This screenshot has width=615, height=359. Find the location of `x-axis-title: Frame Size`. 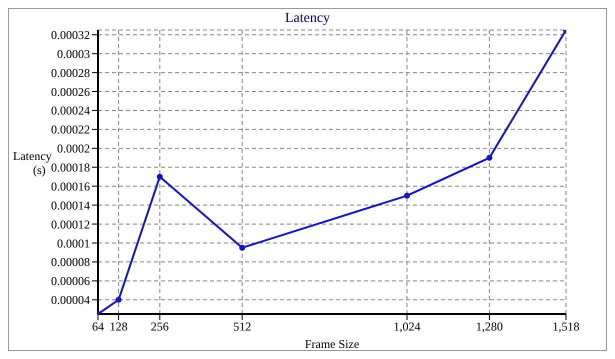

x-axis-title: Frame Size is located at coordinates (332, 344).